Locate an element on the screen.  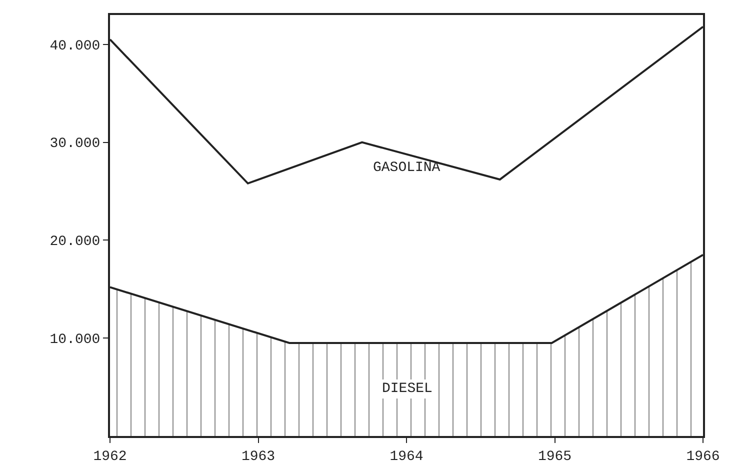
y-tick-label: 30.000 is located at coordinates (75, 144).